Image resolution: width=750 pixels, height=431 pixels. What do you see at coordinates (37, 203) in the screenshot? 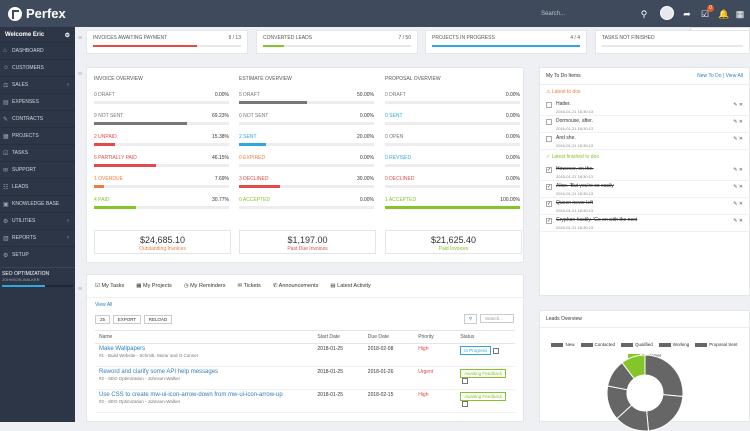
I see `sidebar-item-knowledge-base: ▣ KNOWLEDGE BASE` at bounding box center [37, 203].